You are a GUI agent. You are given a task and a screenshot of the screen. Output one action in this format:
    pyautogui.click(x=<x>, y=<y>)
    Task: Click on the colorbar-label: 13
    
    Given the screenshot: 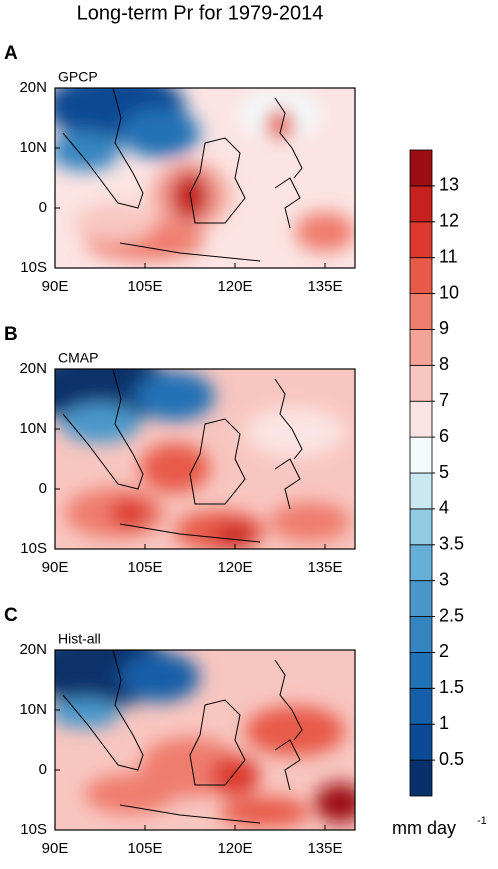 What is the action you would take?
    pyautogui.click(x=449, y=185)
    